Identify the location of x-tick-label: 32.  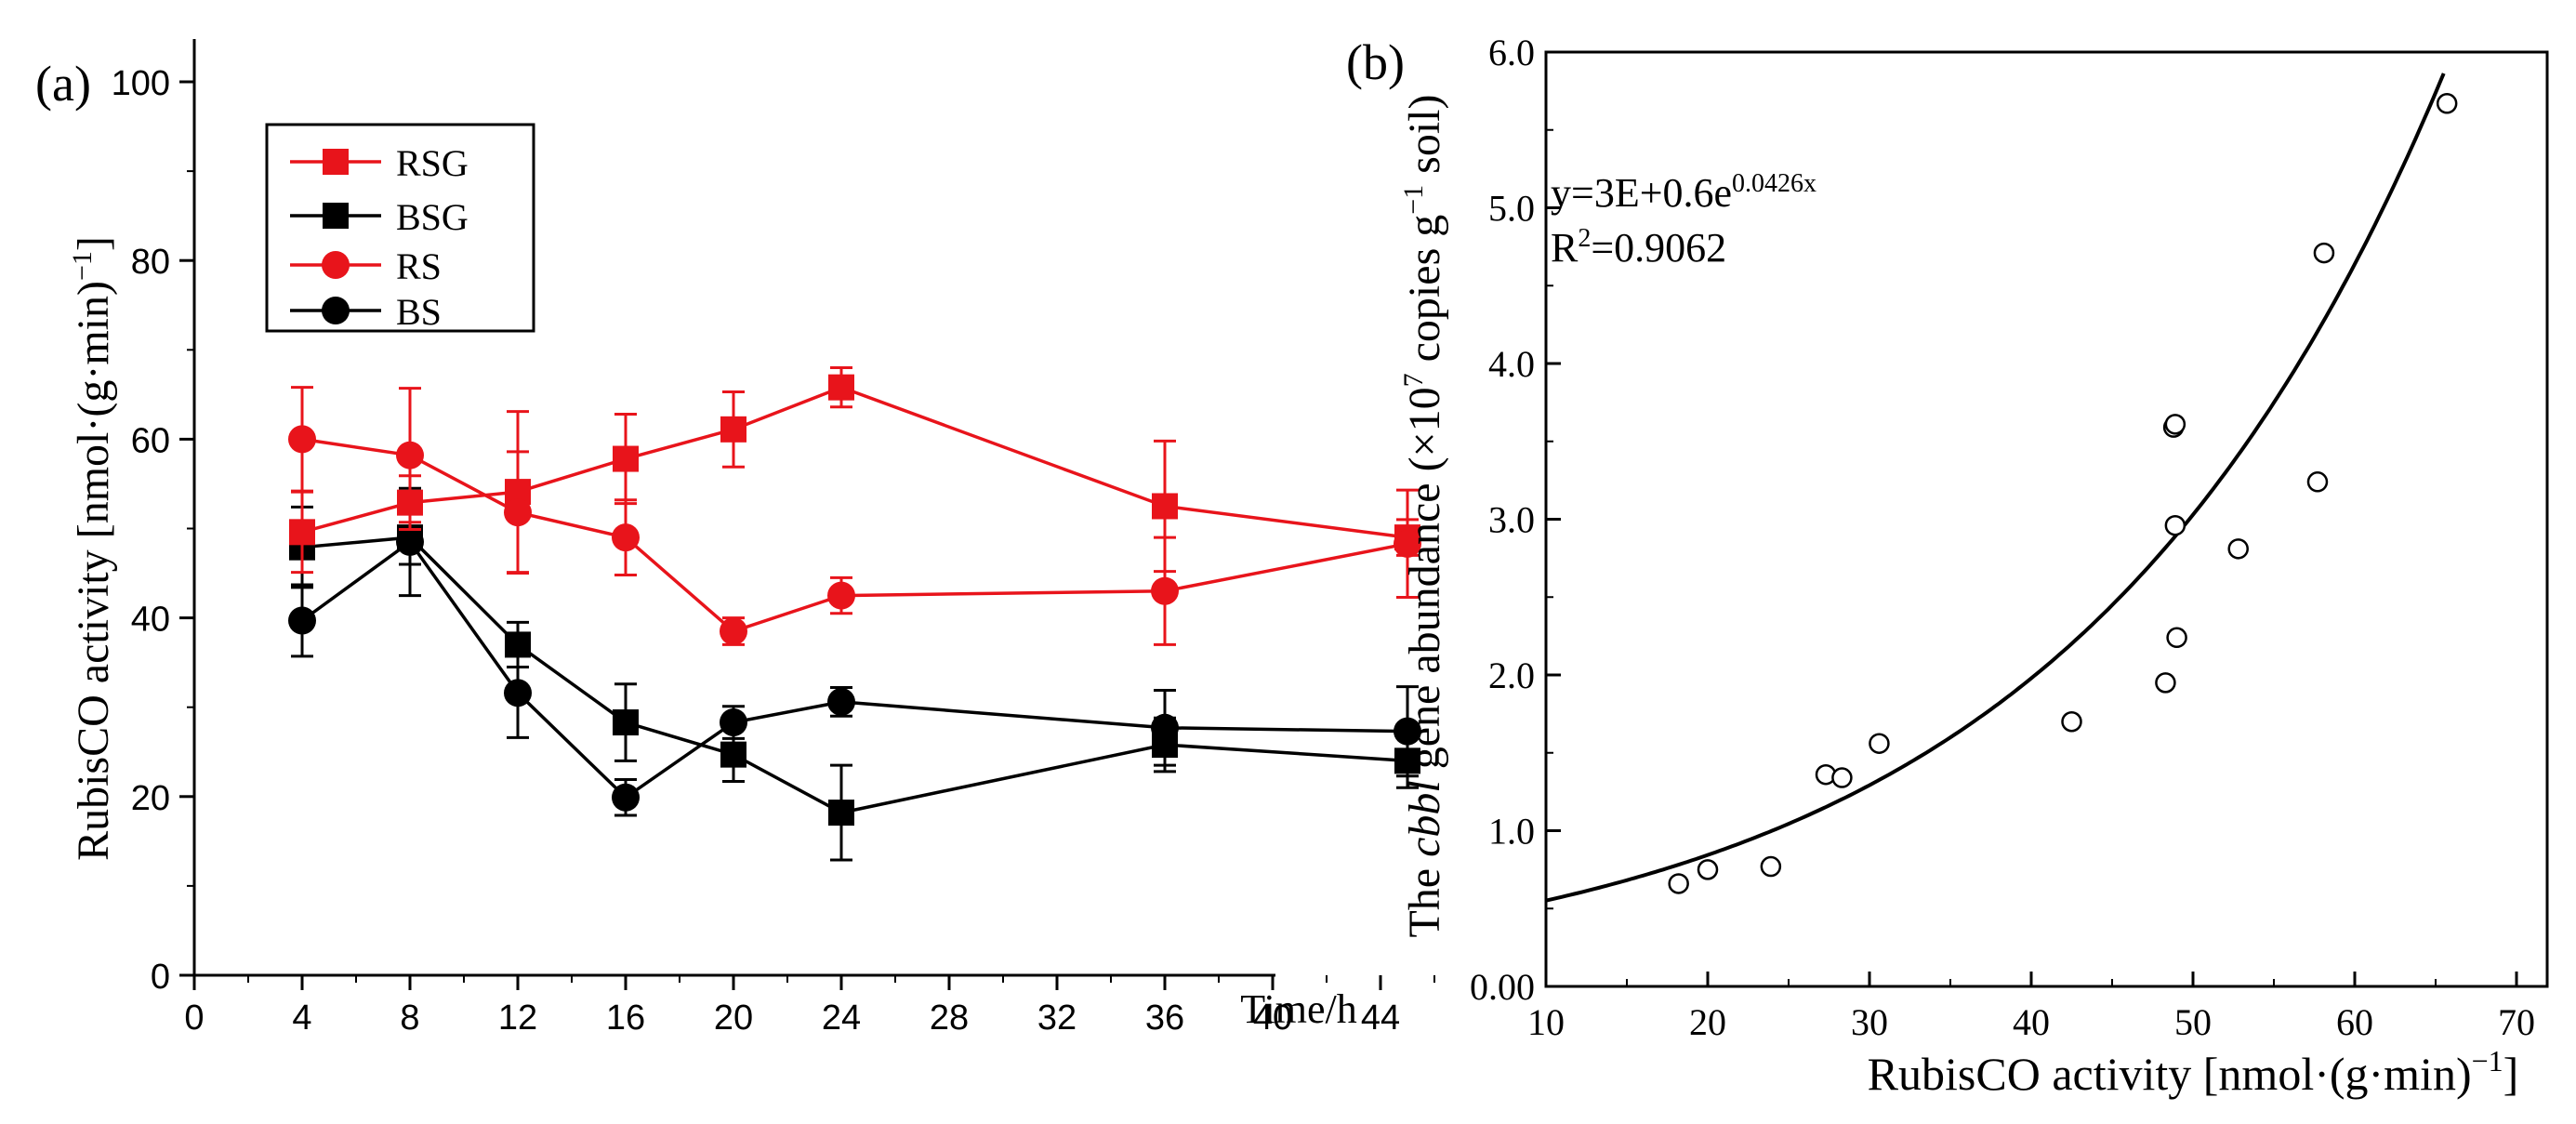
(1057, 1018).